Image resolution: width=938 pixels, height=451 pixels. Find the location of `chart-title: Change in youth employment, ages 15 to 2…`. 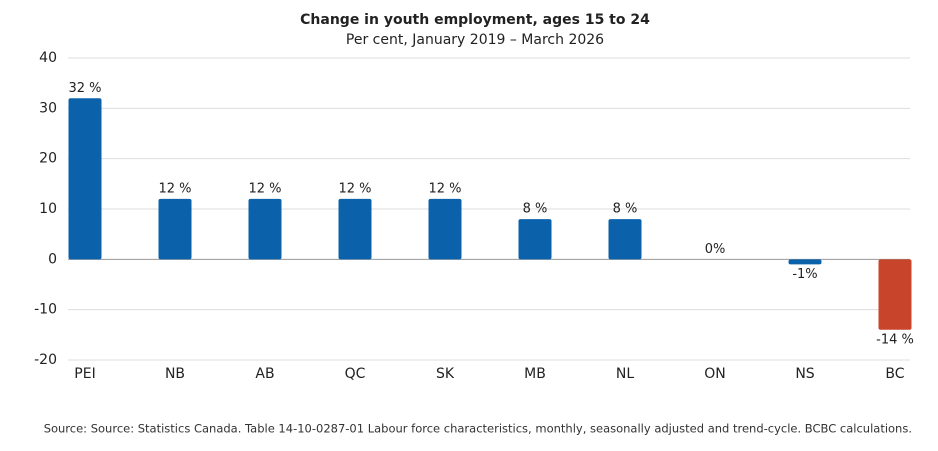

chart-title: Change in youth employment, ages 15 to 2… is located at coordinates (475, 20).